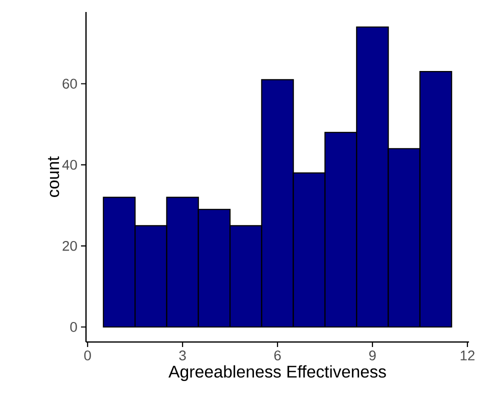 This screenshot has width=487, height=416. I want to click on y-tick-label: 40, so click(69, 165).